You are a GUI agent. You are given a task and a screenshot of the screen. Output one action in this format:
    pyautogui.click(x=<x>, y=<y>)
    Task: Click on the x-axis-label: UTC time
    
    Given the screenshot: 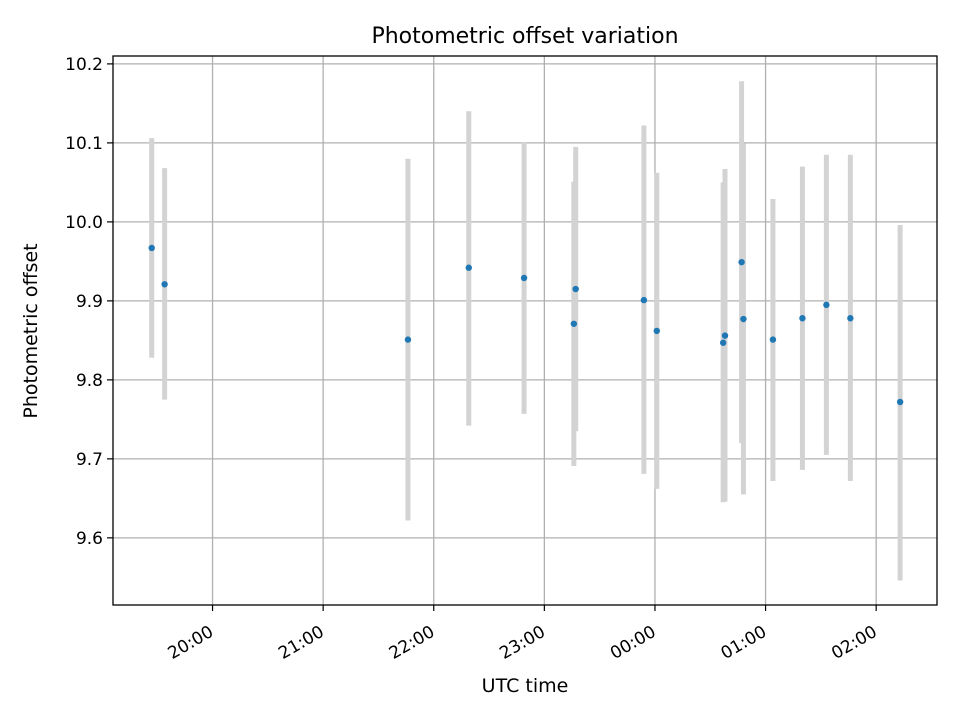 What is the action you would take?
    pyautogui.click(x=525, y=686)
    